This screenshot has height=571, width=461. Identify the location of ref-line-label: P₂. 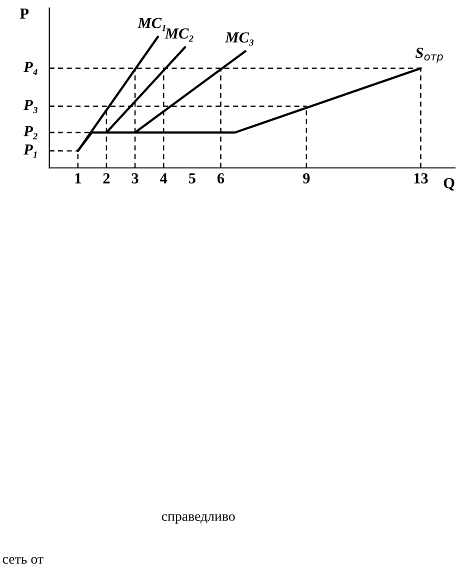
(31, 133).